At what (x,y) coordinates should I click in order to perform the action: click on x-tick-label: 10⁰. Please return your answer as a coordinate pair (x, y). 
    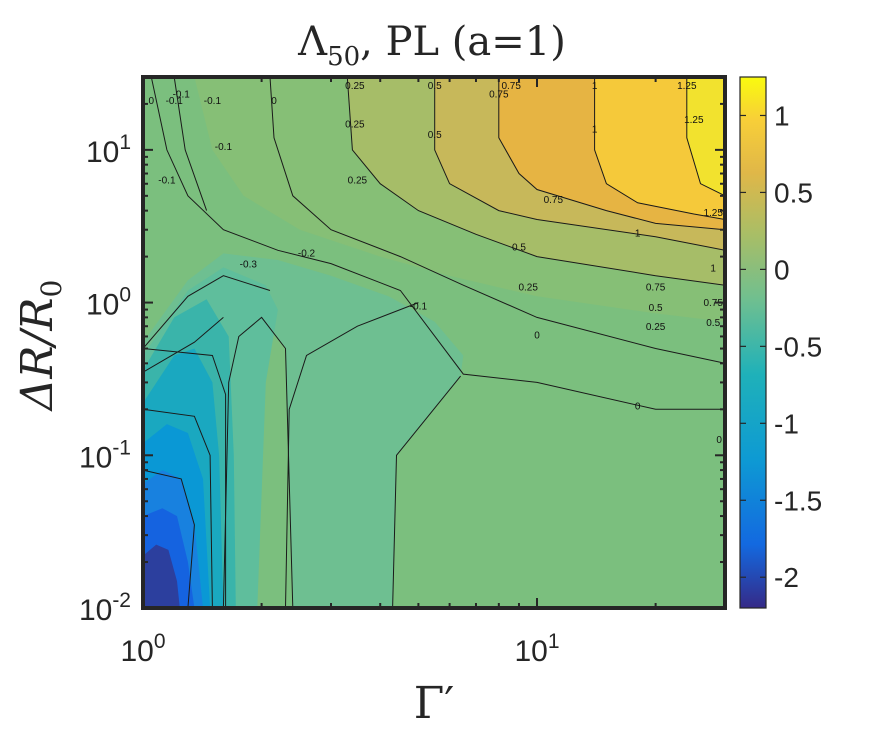
    Looking at the image, I should click on (142, 649).